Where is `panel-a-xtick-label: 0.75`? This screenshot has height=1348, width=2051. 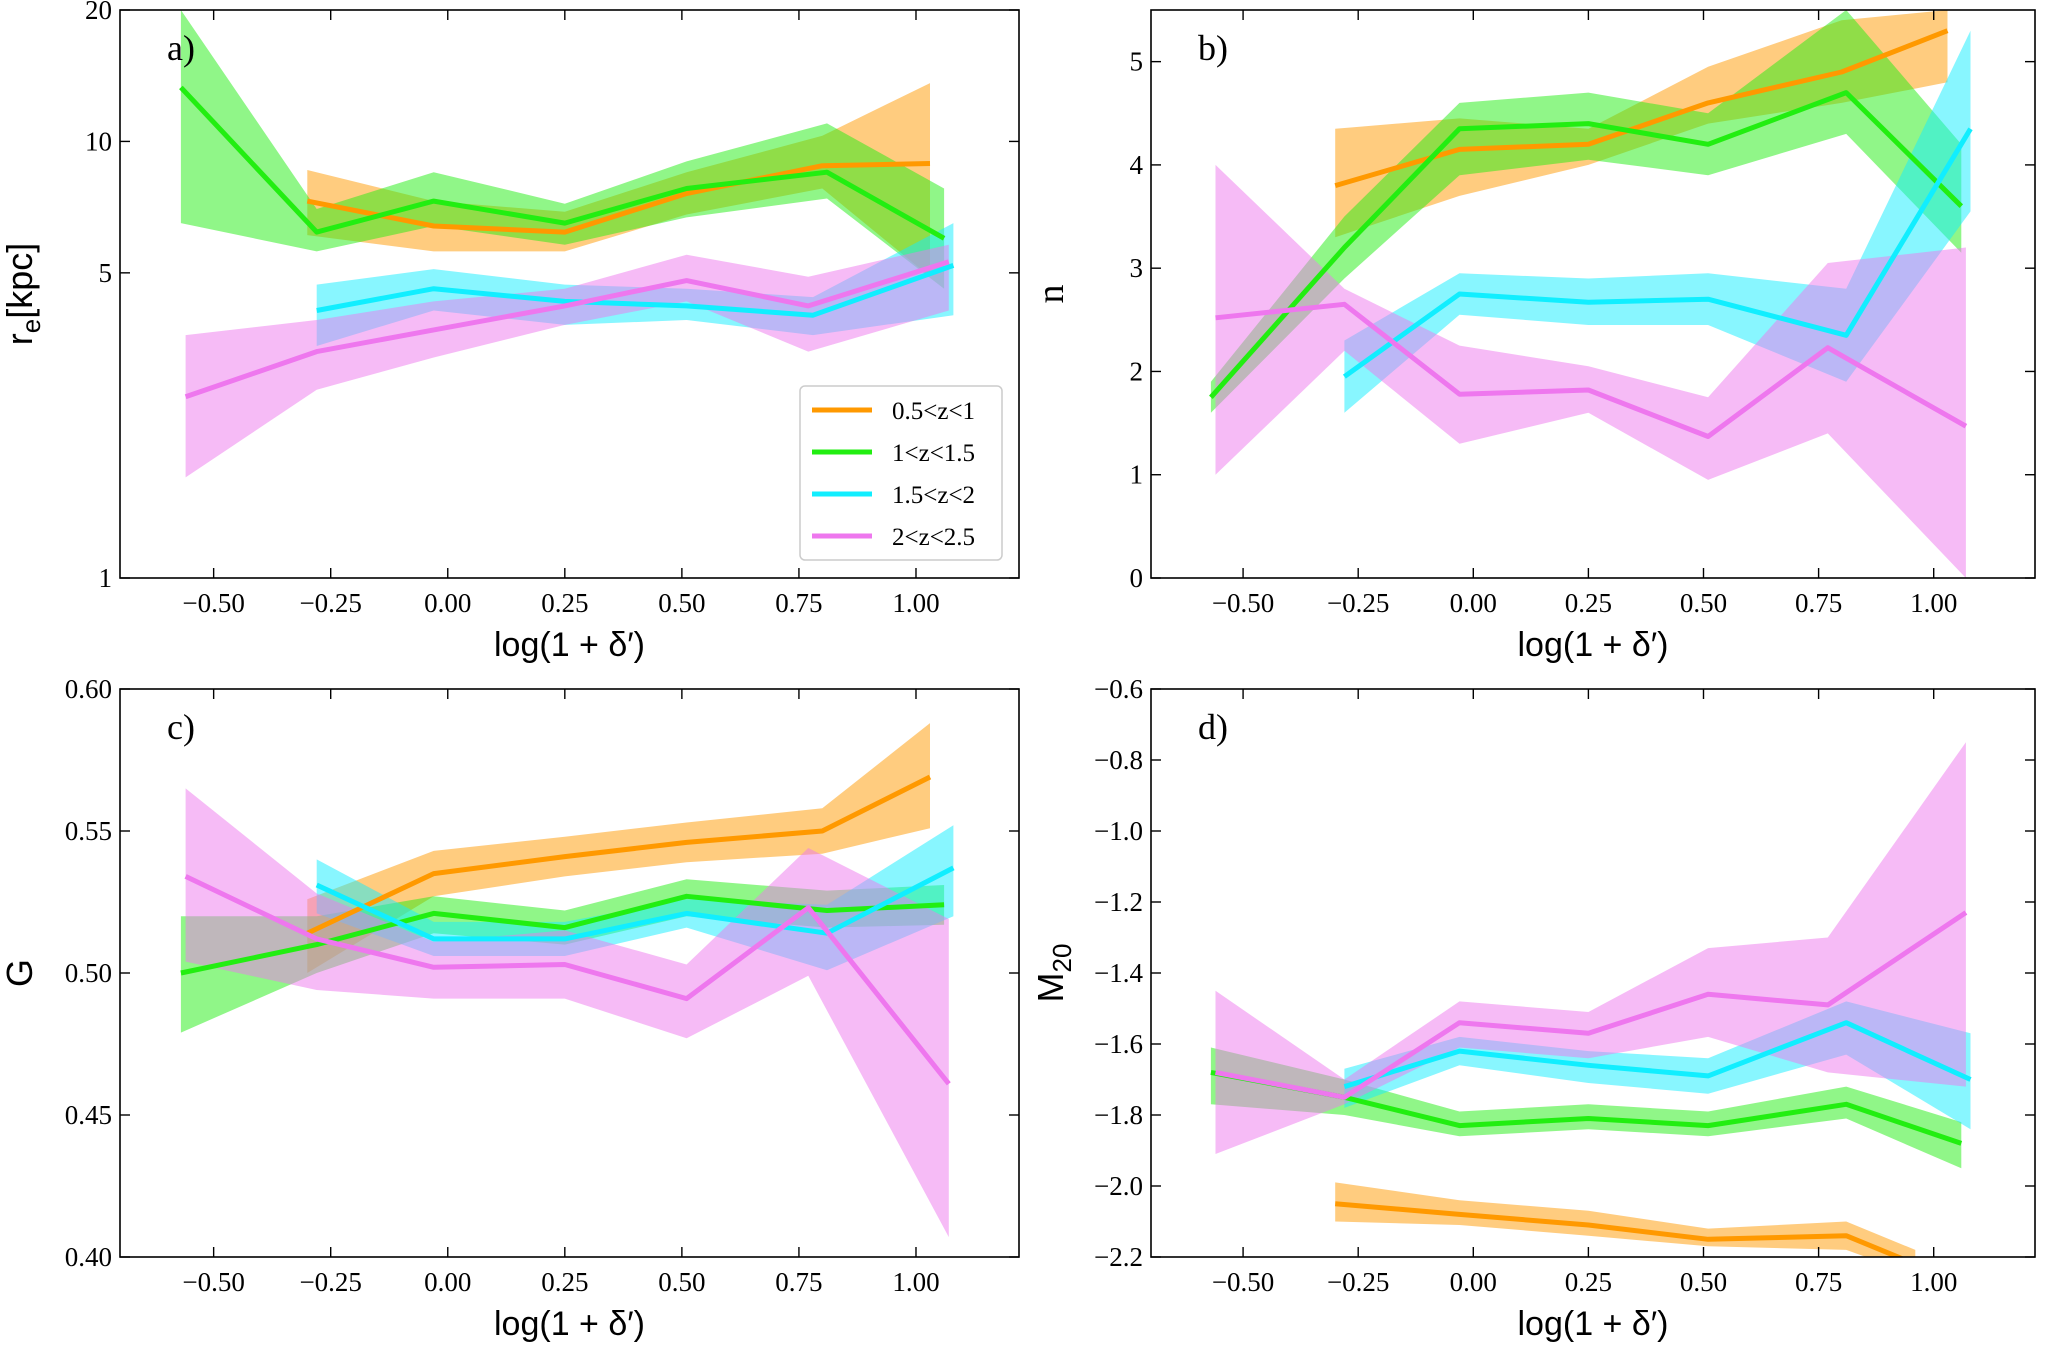
panel-a-xtick-label: 0.75 is located at coordinates (798, 603).